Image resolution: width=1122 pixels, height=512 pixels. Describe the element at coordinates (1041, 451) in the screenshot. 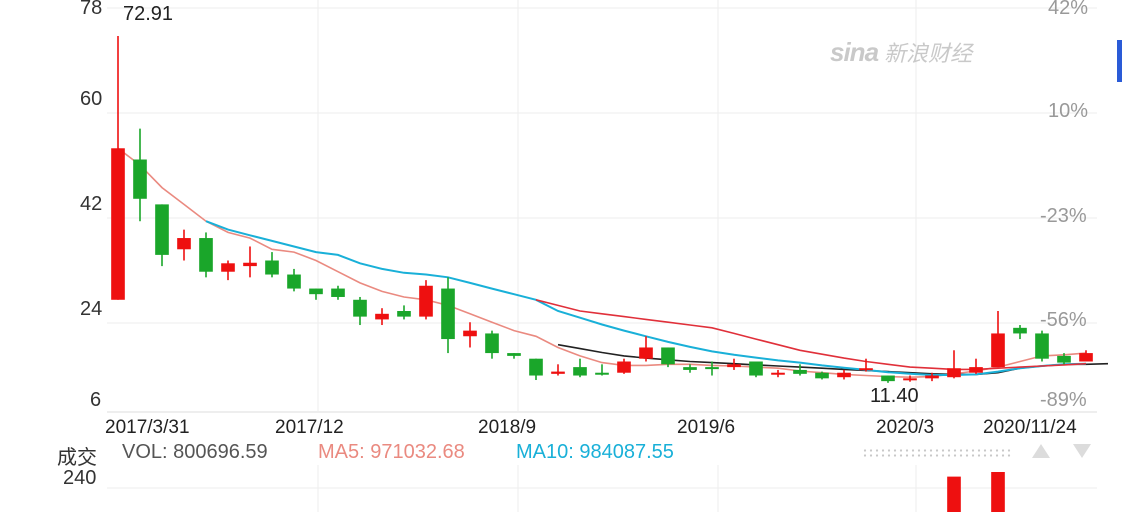

I see `triangle-up-icon` at that location.